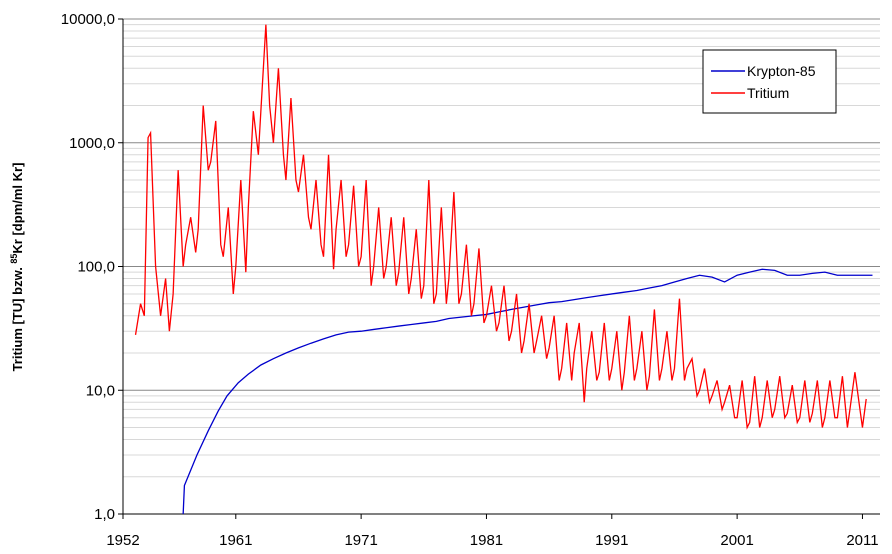 The image size is (892, 554). I want to click on y-tick-label: 1,0, so click(104, 514).